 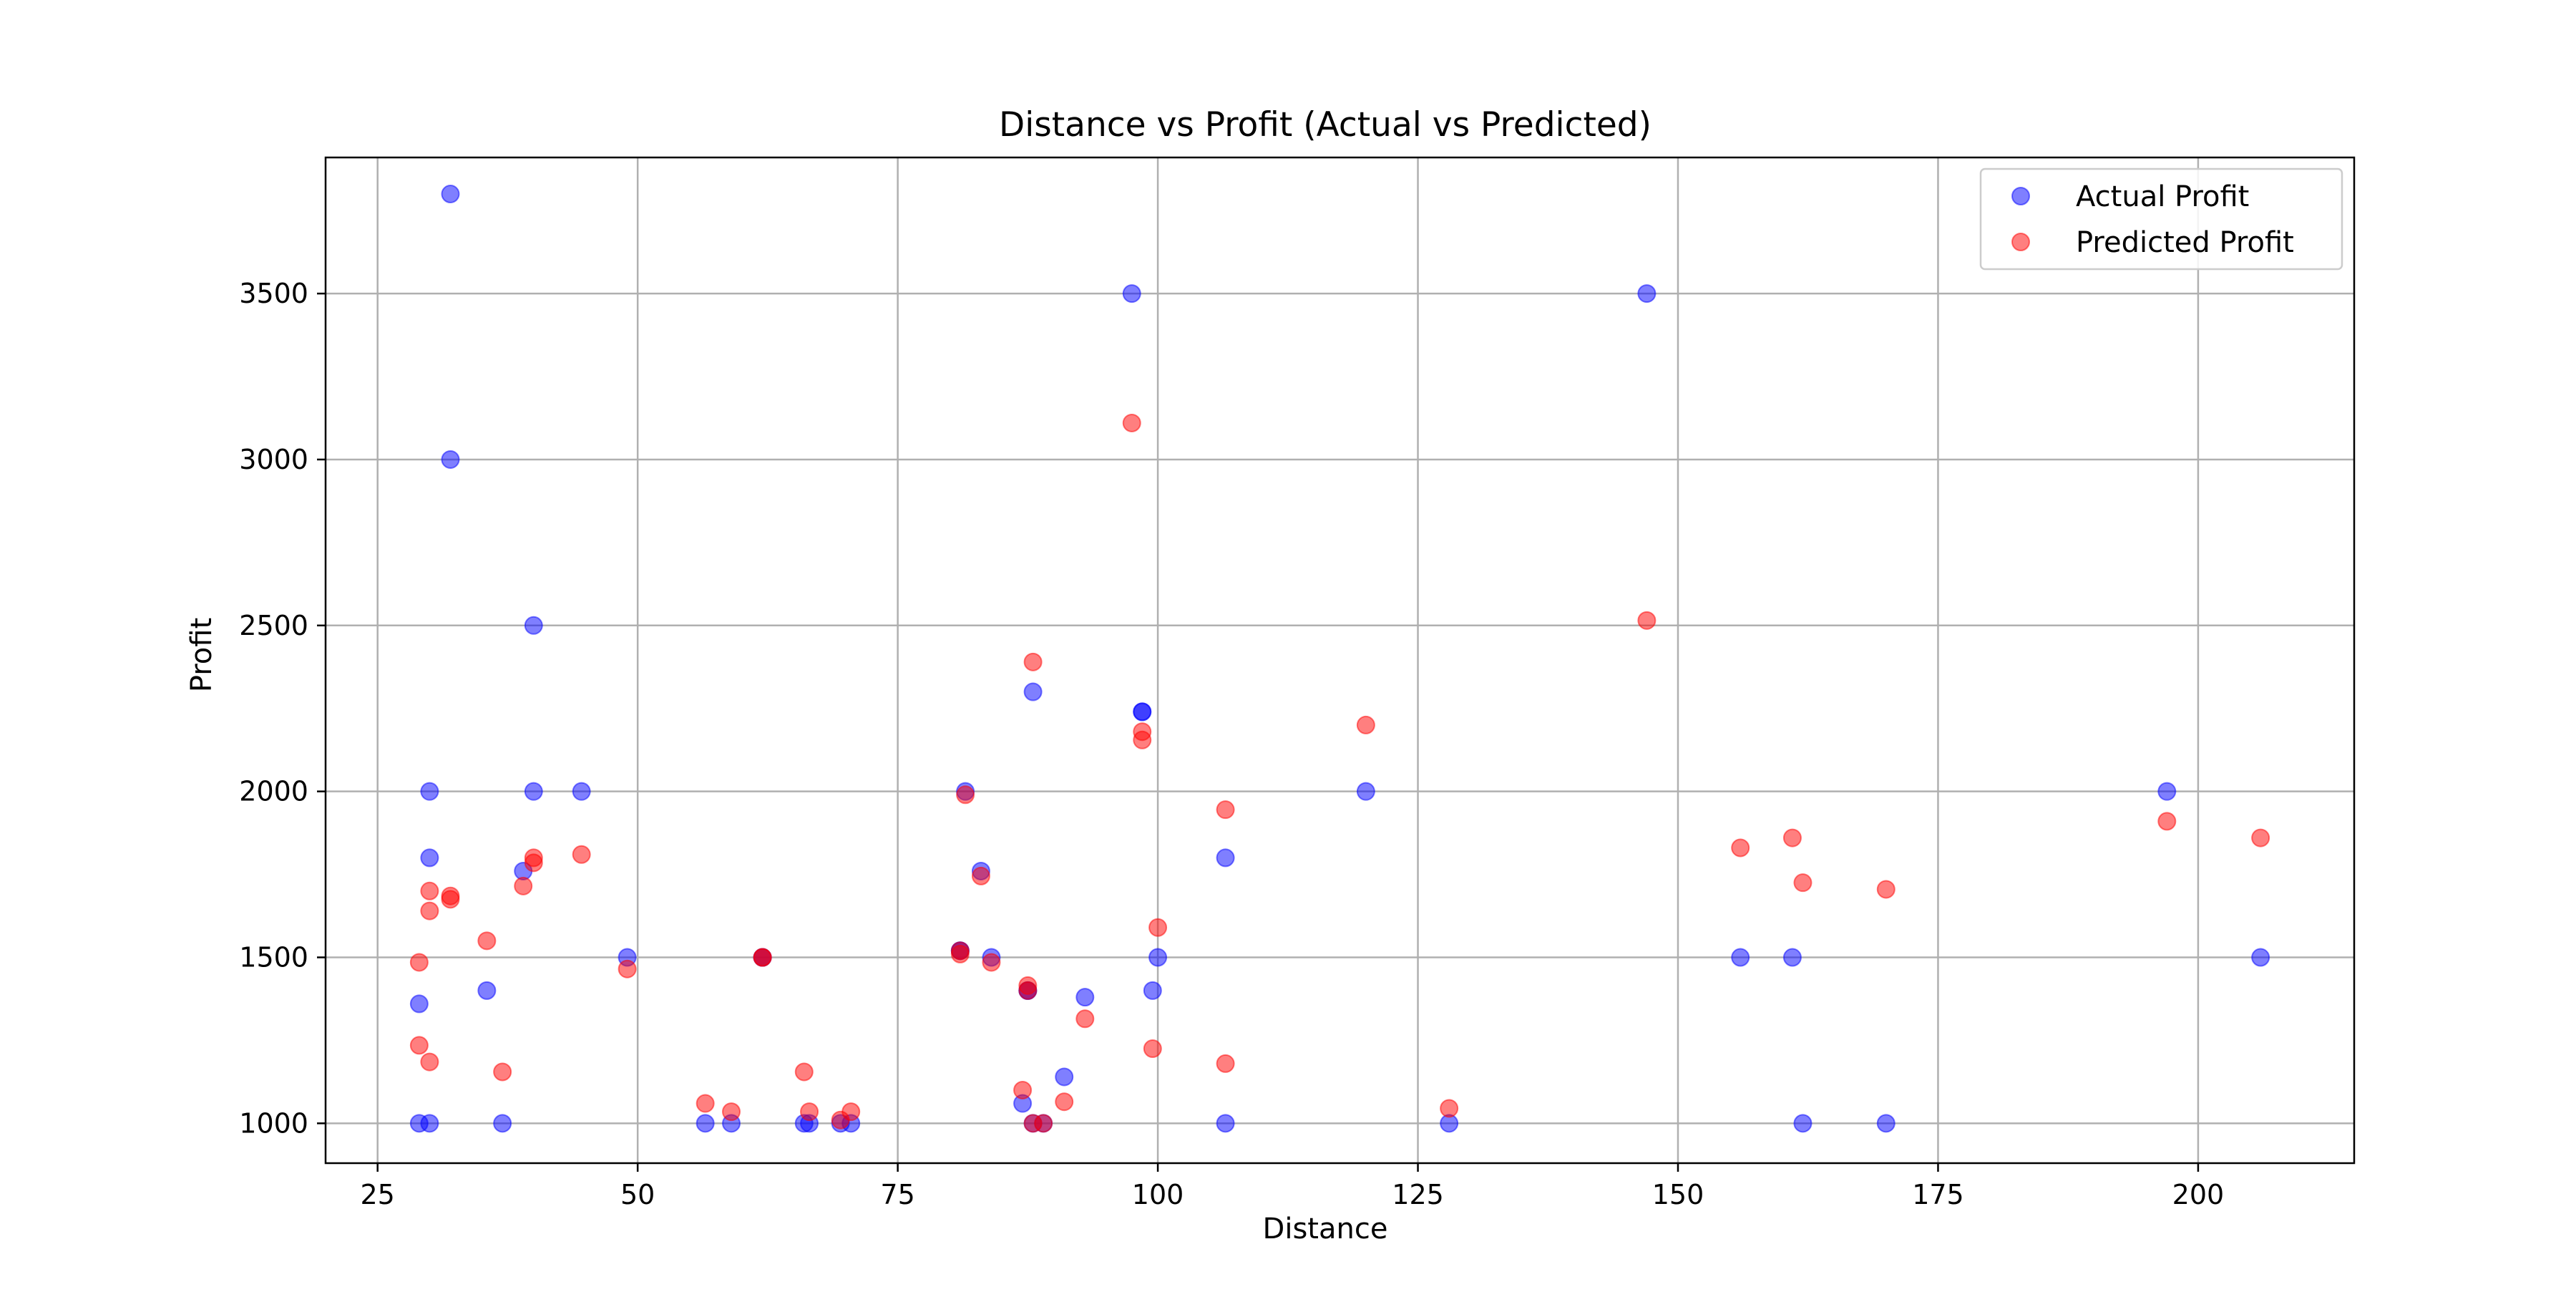 What do you see at coordinates (2020, 196) in the screenshot?
I see `legend-actual-marker` at bounding box center [2020, 196].